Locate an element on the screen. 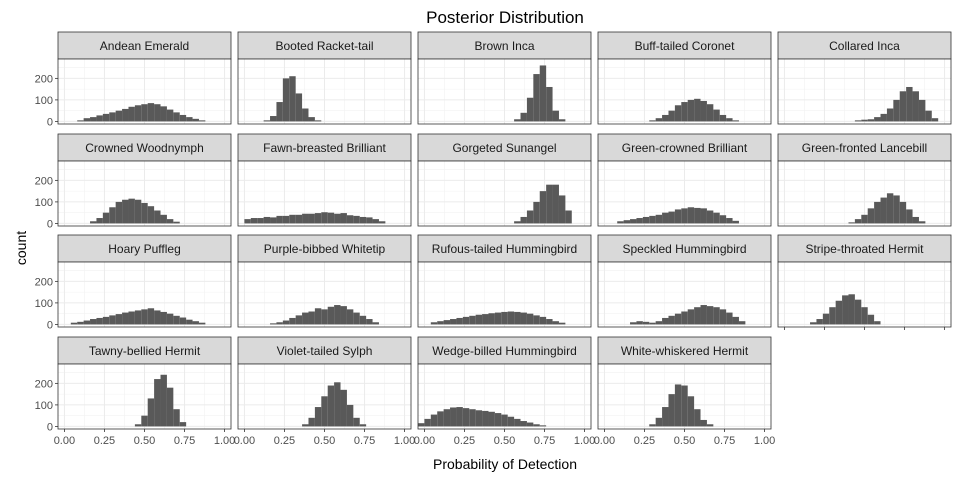 The image size is (960, 480). facet-strip-label: Fawn-breasted Brilliant is located at coordinates (324, 148).